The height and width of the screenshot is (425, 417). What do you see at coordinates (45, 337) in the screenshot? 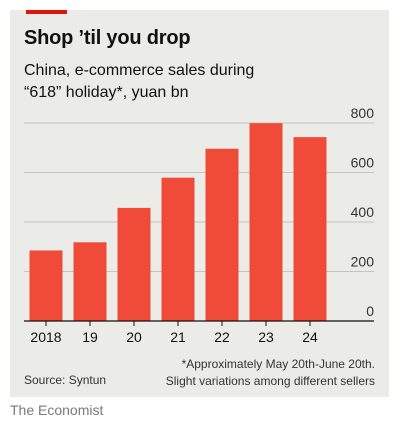
I see `x-tick-label: 2018` at bounding box center [45, 337].